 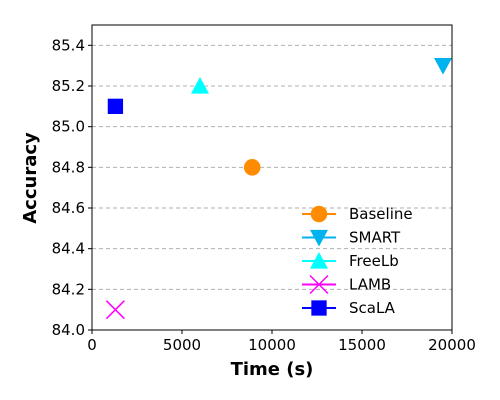 What do you see at coordinates (452, 345) in the screenshot?
I see `x-tick-label: 20000` at bounding box center [452, 345].